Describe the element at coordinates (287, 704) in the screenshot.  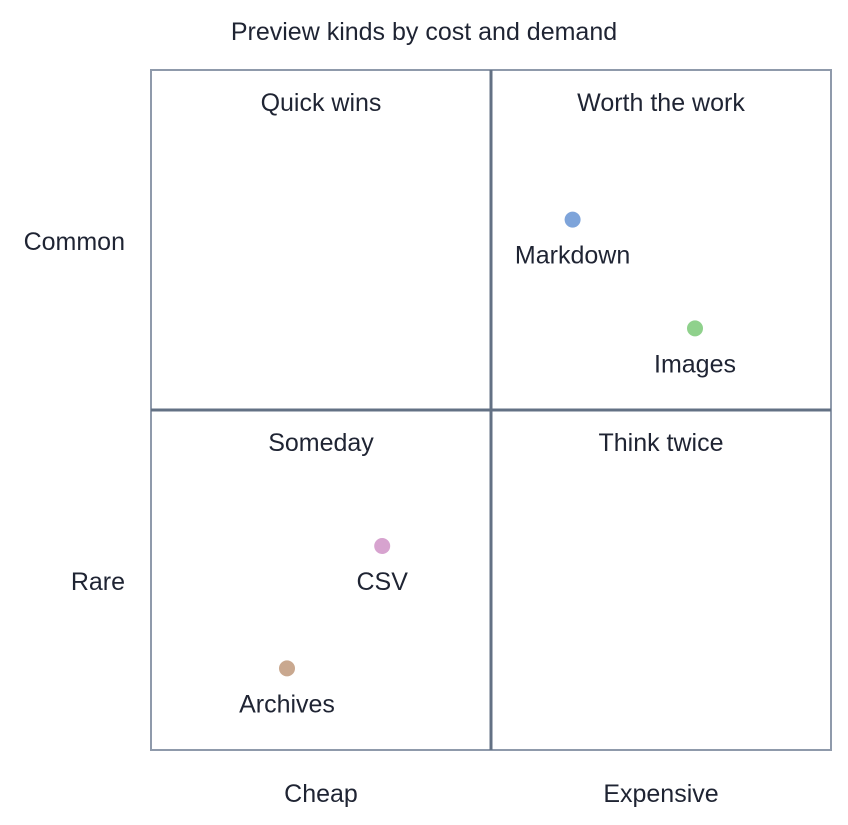
I see `point-label-archives: Archives` at that location.